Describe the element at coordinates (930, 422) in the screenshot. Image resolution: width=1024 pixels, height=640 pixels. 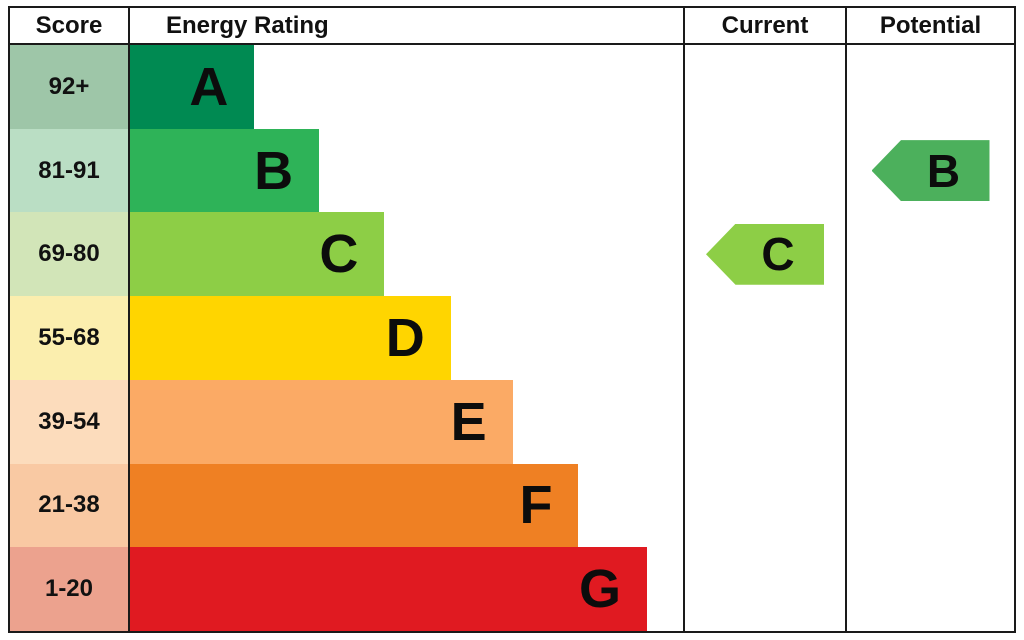
I see `potential-cell-e` at that location.